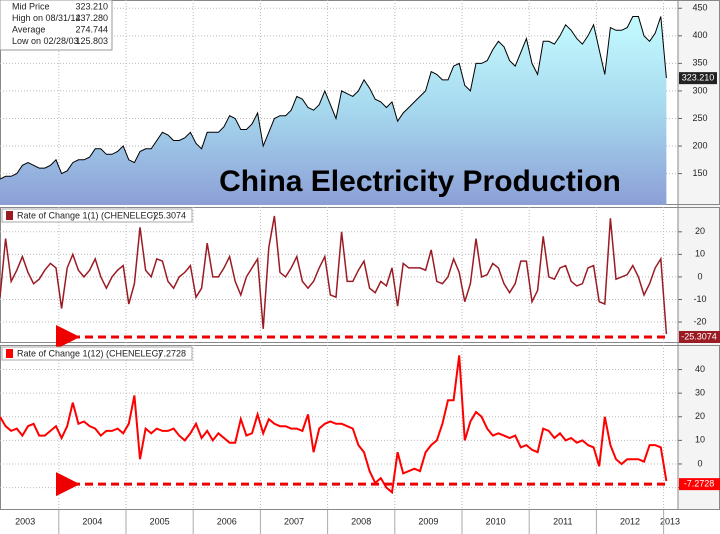  I want to click on legend-label: Average, so click(28, 29).